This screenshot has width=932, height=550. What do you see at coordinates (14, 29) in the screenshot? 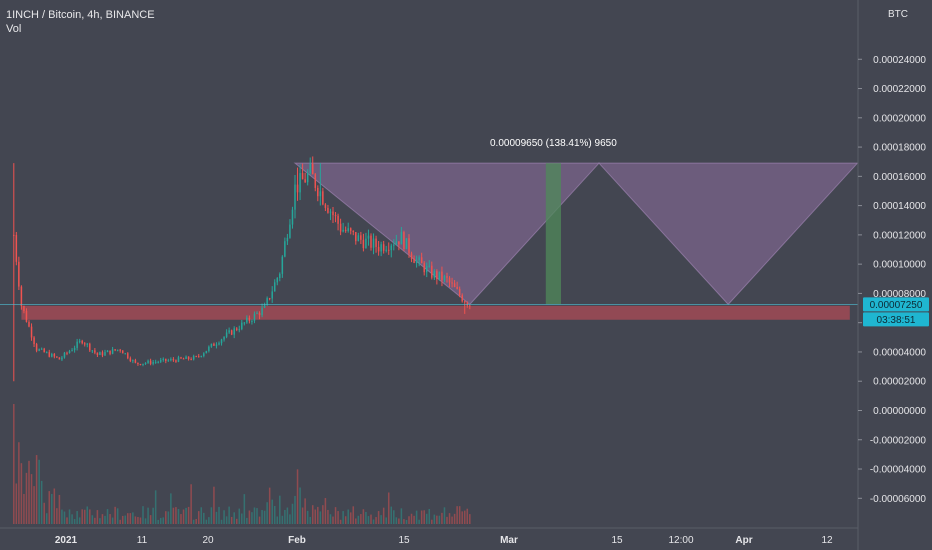
I see `volume-indicator-label: Vol` at bounding box center [14, 29].